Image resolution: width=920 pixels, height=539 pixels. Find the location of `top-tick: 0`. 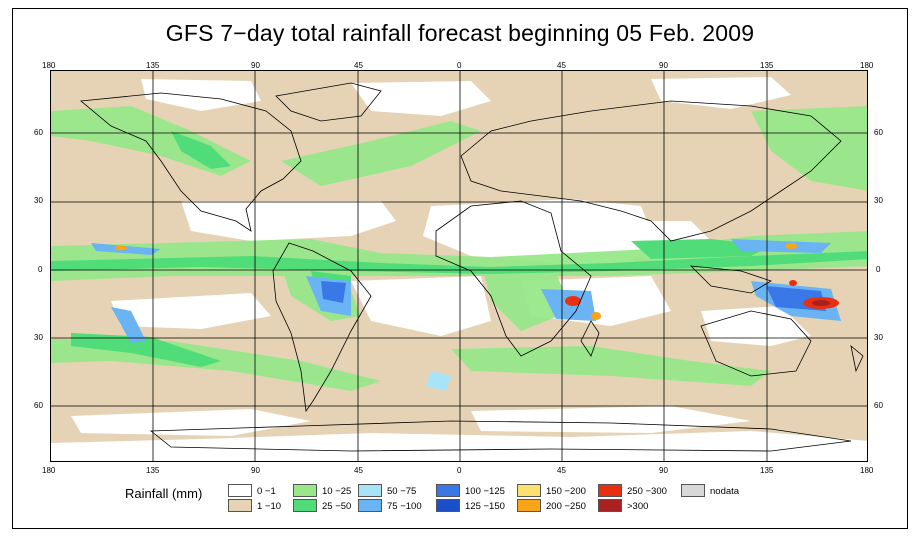

top-tick: 0 is located at coordinates (459, 65).